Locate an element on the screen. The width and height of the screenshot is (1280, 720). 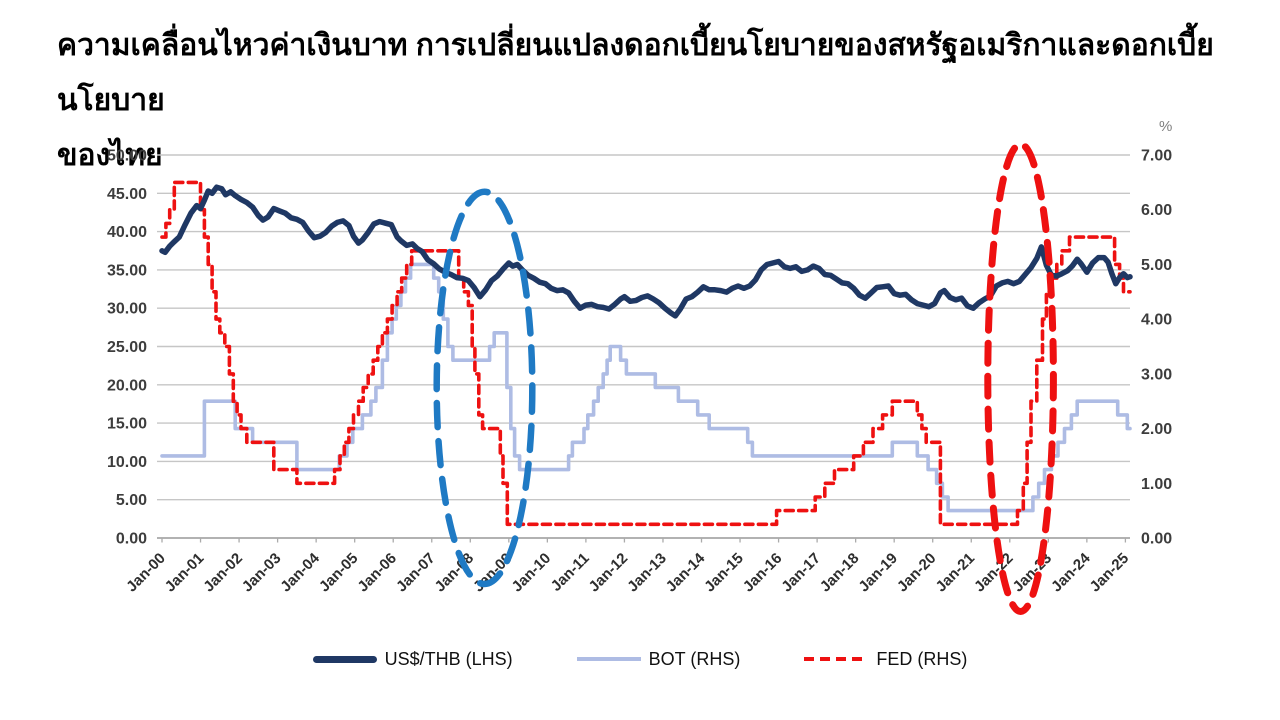
right-tick-label: 0.00 is located at coordinates (1156, 539).